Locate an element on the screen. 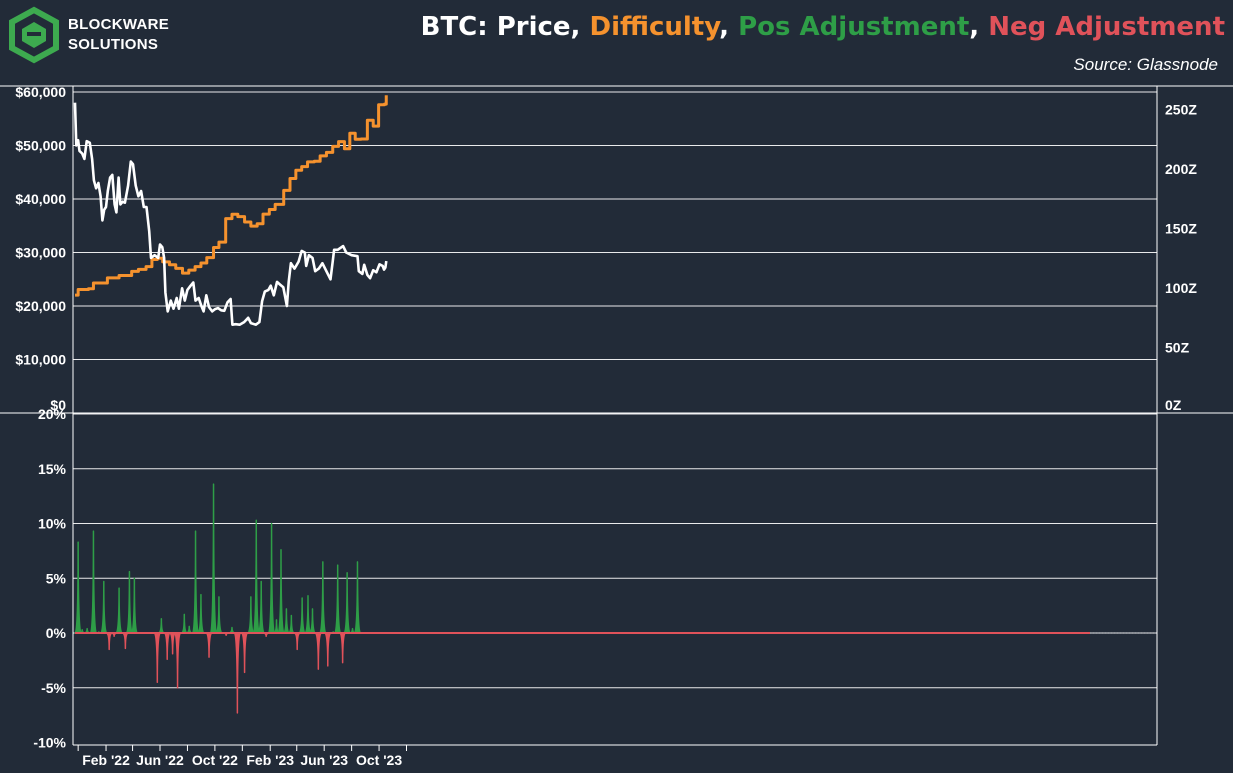  y-pct-tick-label: -5% is located at coordinates (53, 688).